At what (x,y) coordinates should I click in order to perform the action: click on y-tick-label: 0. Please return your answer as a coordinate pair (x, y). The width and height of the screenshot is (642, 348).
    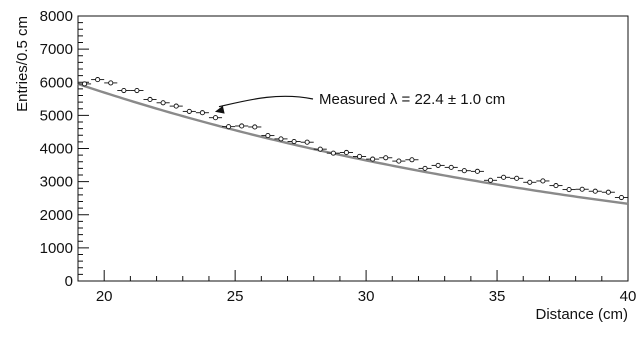
    Looking at the image, I should click on (69, 281).